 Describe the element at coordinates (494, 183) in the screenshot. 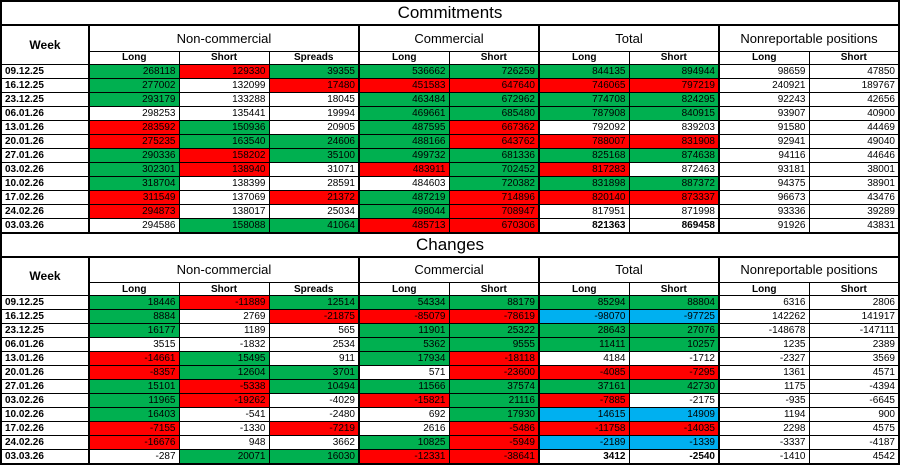

I see `value-cell: 720382` at that location.